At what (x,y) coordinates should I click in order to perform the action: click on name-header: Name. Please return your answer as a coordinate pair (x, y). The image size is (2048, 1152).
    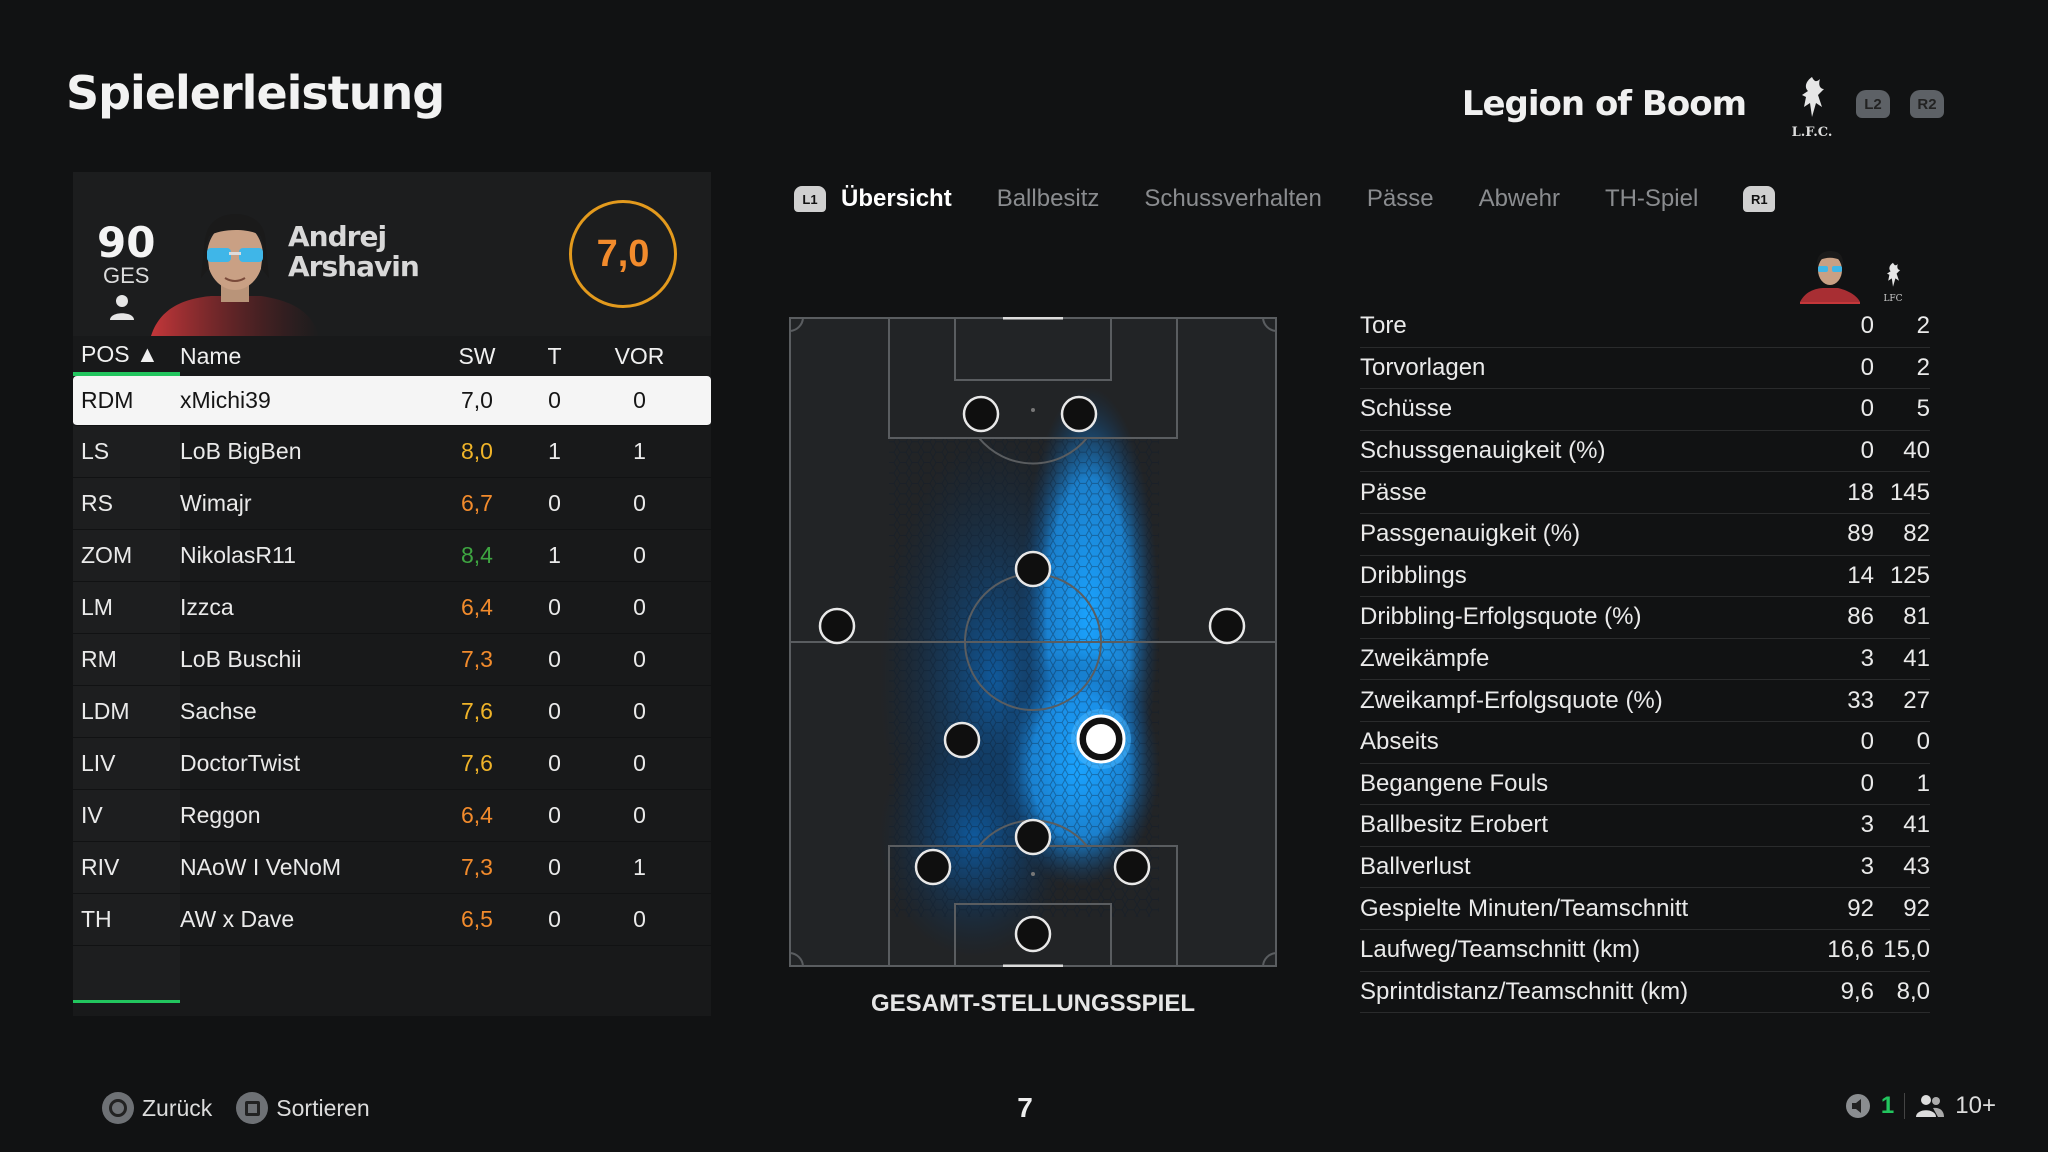
    Looking at the image, I should click on (211, 355).